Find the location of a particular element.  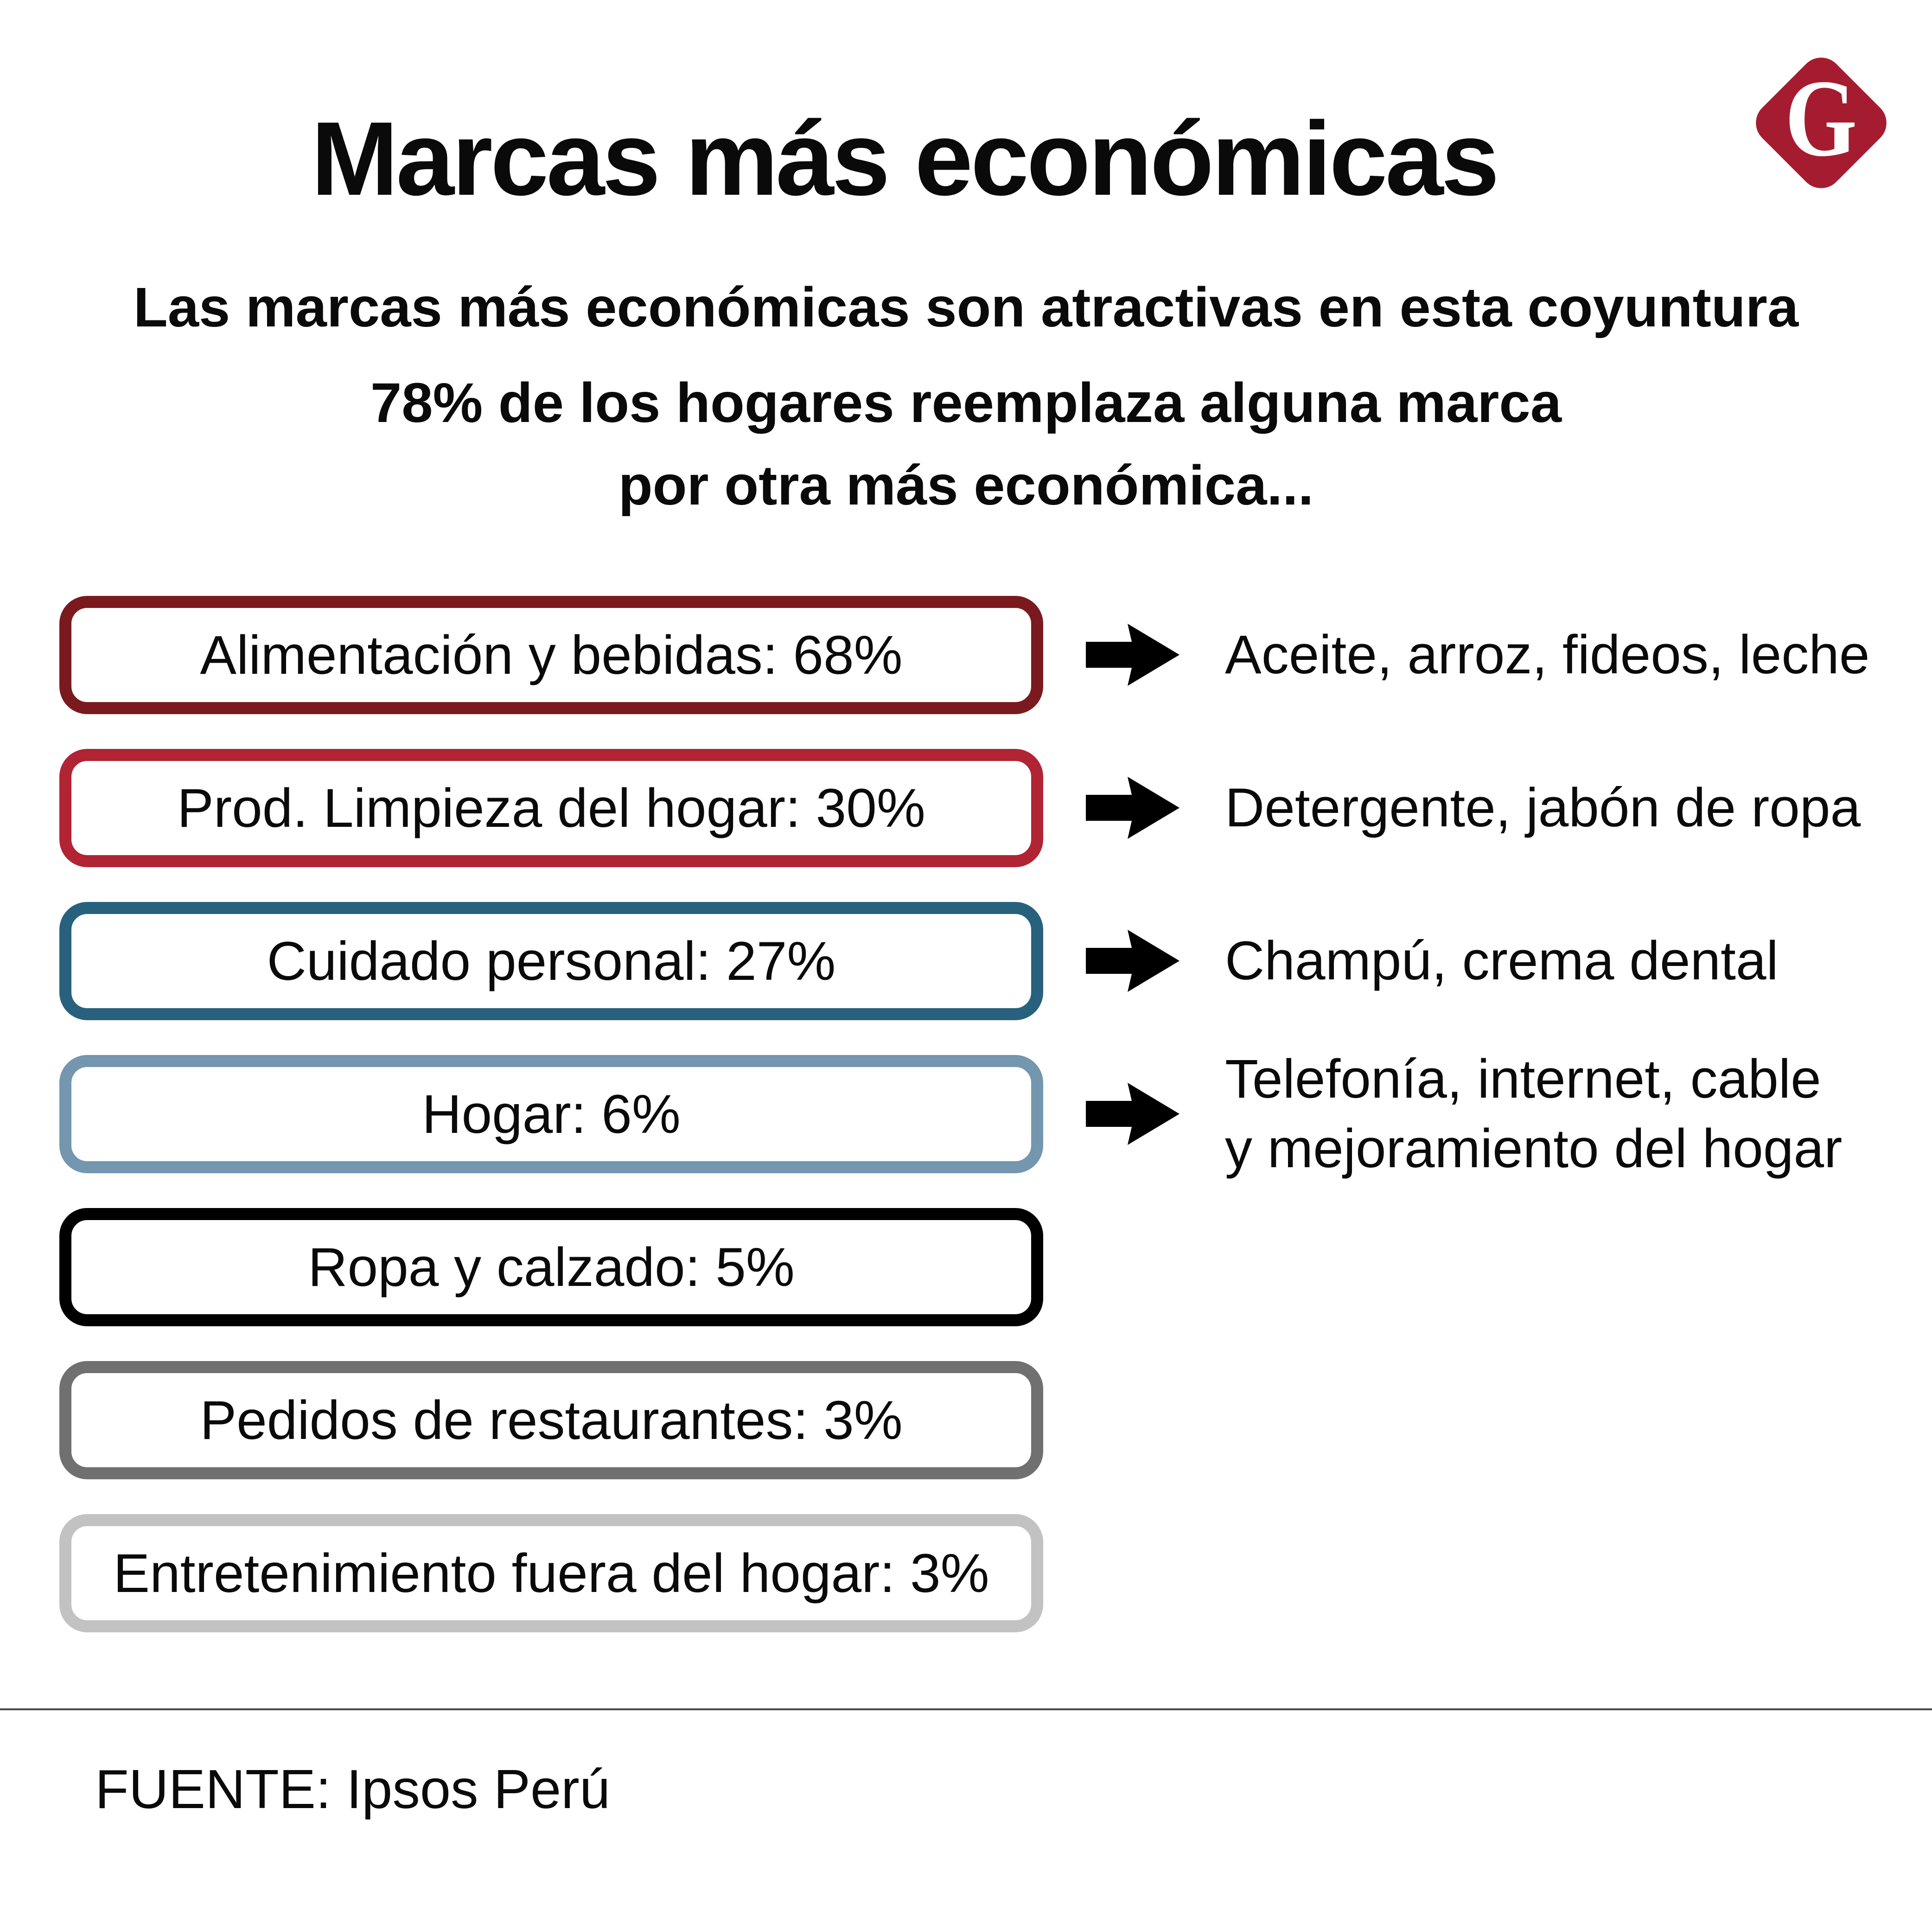

category-box: Hogar: 6% is located at coordinates (551, 1114).